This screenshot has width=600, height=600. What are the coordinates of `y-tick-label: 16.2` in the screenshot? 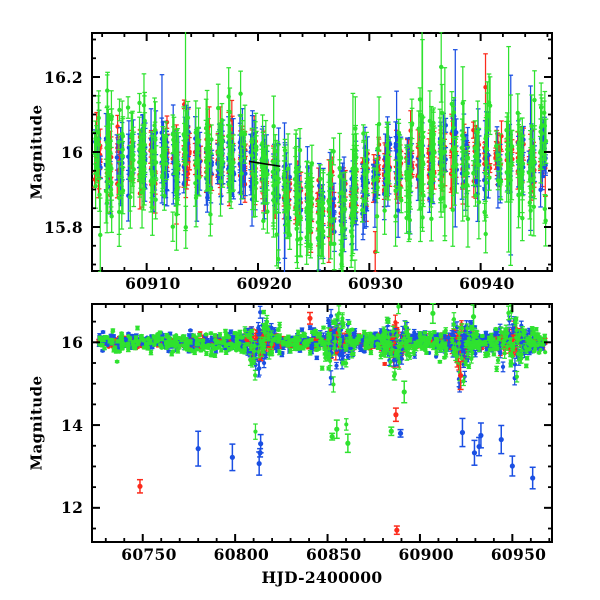 It's located at (63, 77).